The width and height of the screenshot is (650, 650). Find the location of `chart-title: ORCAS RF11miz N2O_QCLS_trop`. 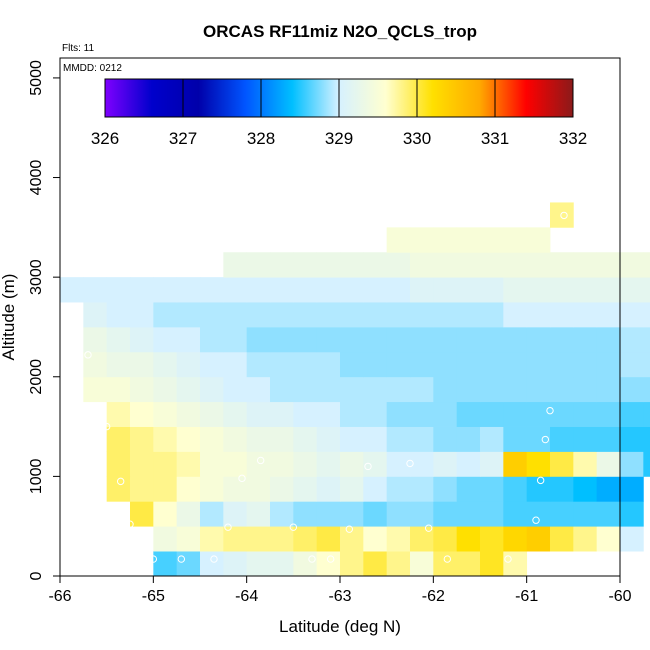

chart-title: ORCAS RF11miz N2O_QCLS_trop is located at coordinates (340, 31).